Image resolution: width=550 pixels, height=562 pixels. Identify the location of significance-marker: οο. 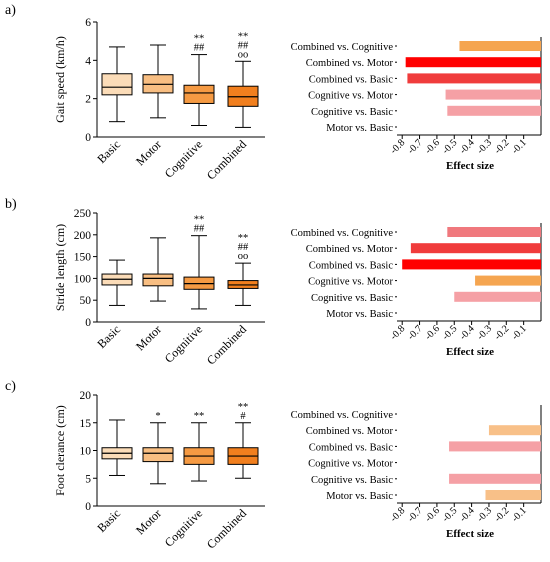
(243, 256).